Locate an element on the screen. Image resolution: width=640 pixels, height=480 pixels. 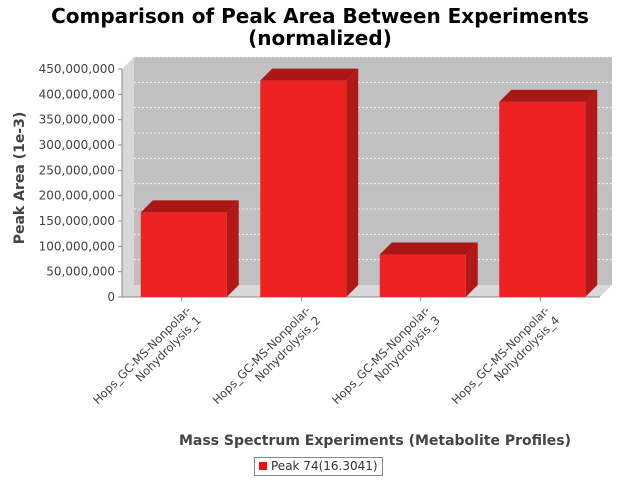
x-tick-label: Hops_GC-MS-Nonpolar-Nohydrolysis_1 is located at coordinates (147, 355).